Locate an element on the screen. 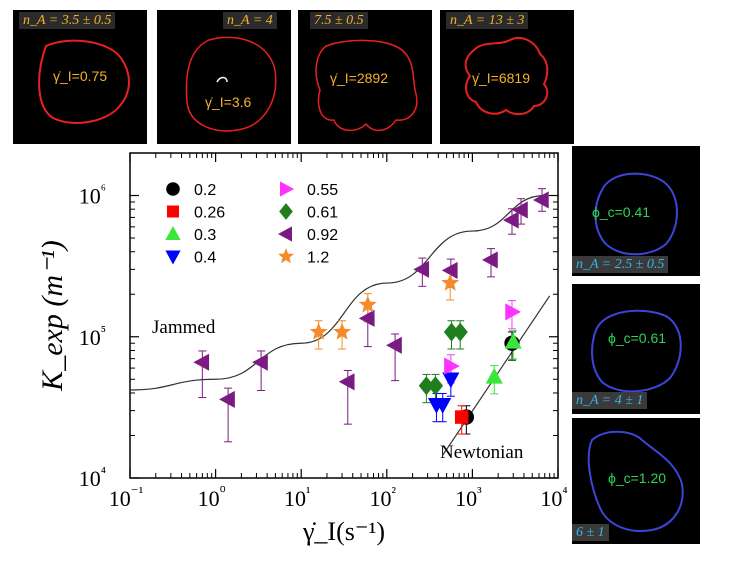 This screenshot has height=561, width=747. x-tick-label: 10⁰ is located at coordinates (212, 498).